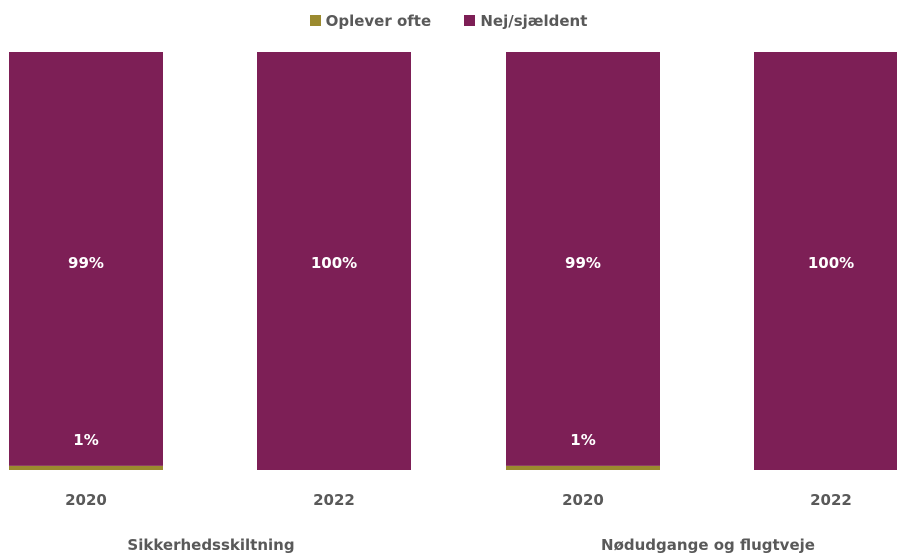 The width and height of the screenshot is (897, 556). I want to click on legend-label: Oplever ofte, so click(378, 21).